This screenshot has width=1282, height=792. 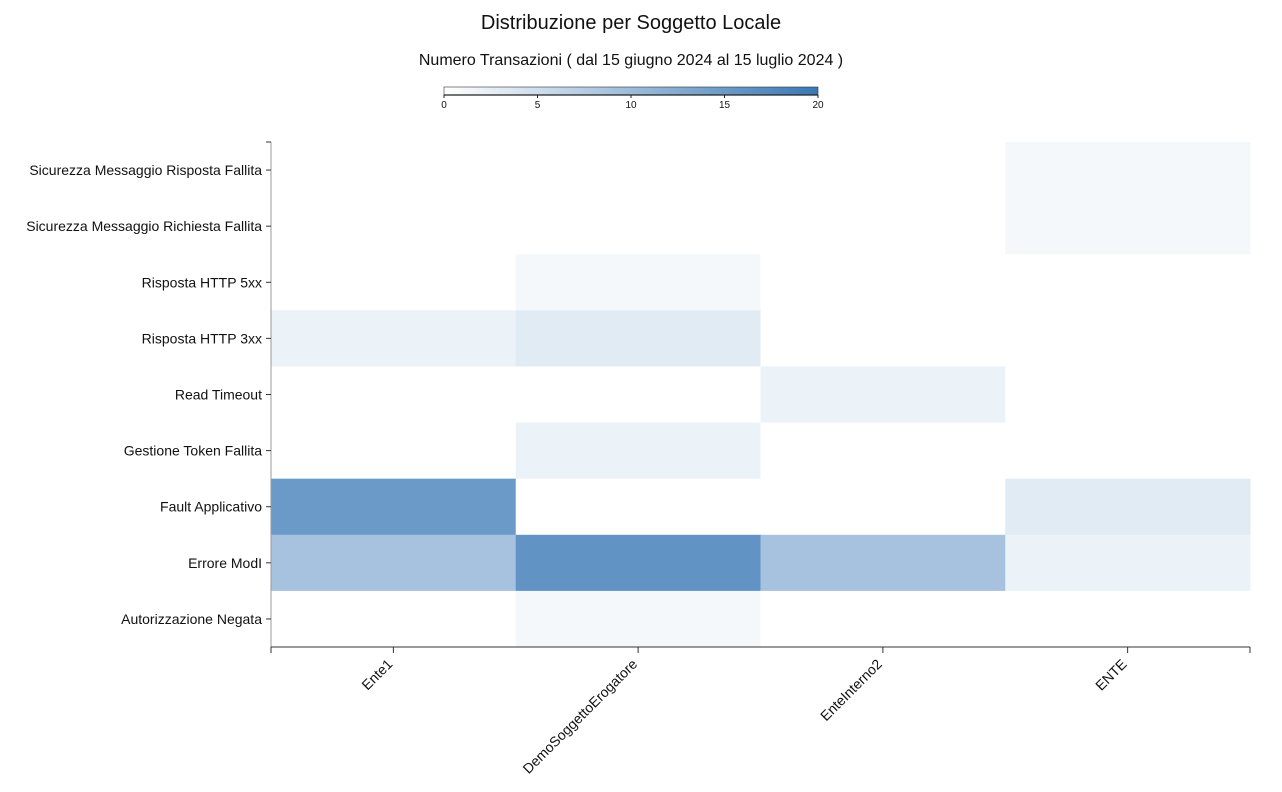 What do you see at coordinates (225, 563) in the screenshot?
I see `y-tick-label: Errore ModI` at bounding box center [225, 563].